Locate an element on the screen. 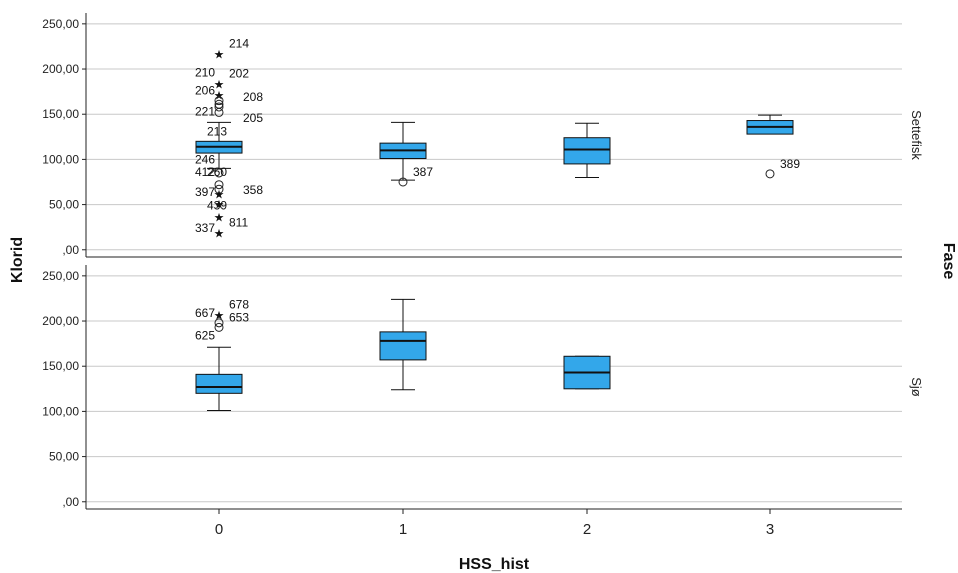 The image size is (958, 573). outlier-label: 811 is located at coordinates (238, 223).